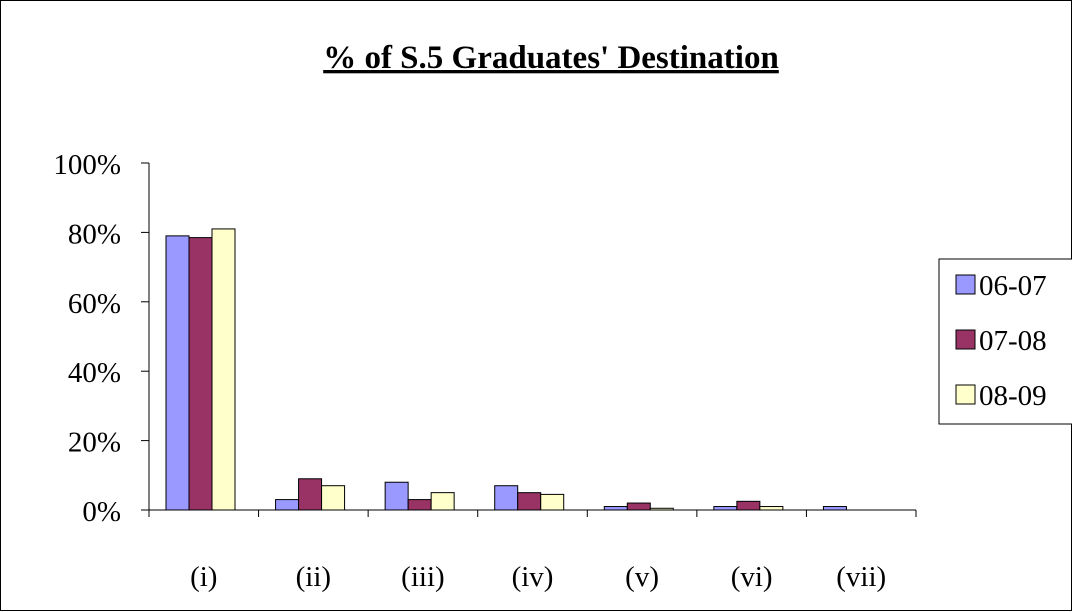 This screenshot has height=612, width=1072. Describe the element at coordinates (94, 304) in the screenshot. I see `y-tick-label: 60%` at that location.